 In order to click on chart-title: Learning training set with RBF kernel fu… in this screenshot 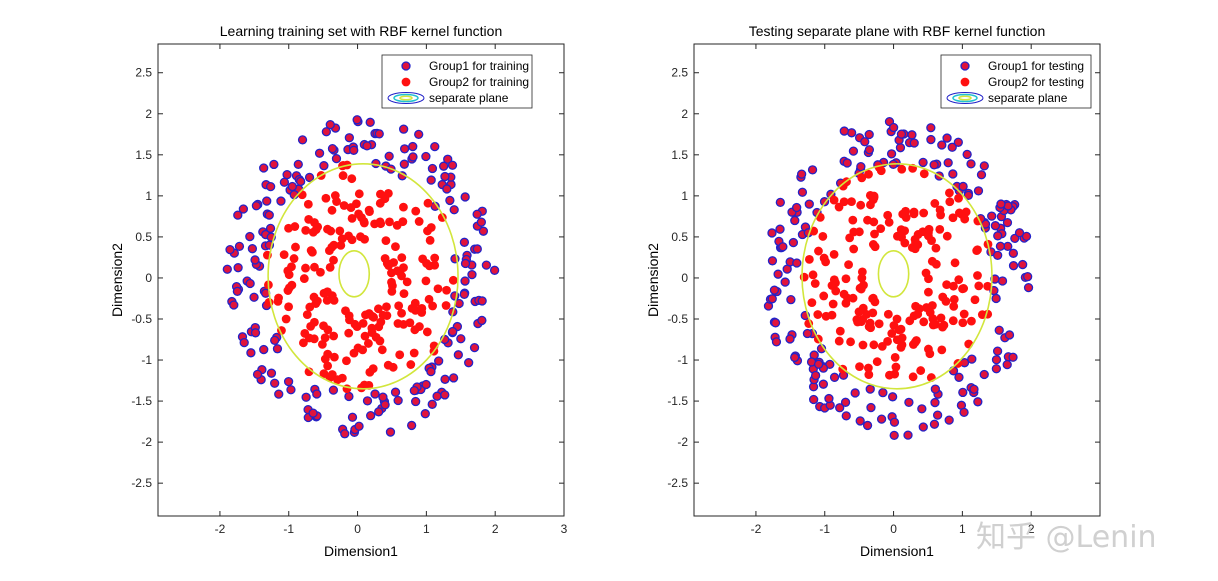, I will do `click(361, 31)`.